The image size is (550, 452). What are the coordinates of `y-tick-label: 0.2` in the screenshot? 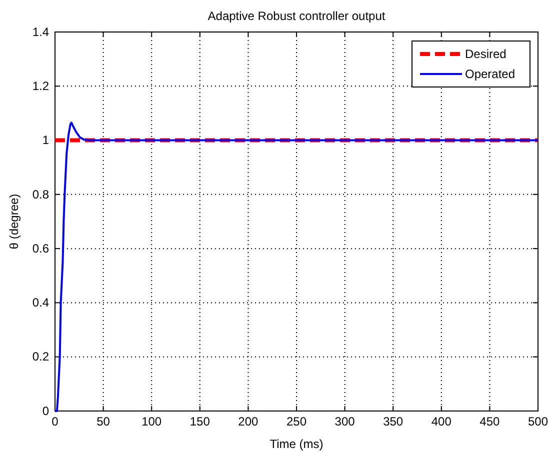 It's located at (41, 357).